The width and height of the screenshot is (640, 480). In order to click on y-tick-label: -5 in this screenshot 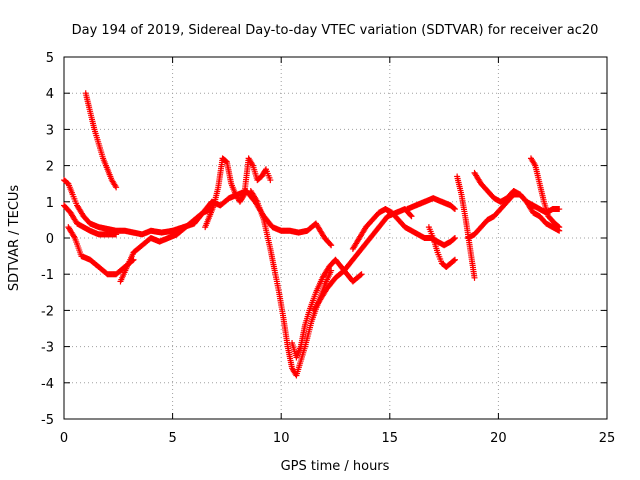, I will do `click(47, 420)`.